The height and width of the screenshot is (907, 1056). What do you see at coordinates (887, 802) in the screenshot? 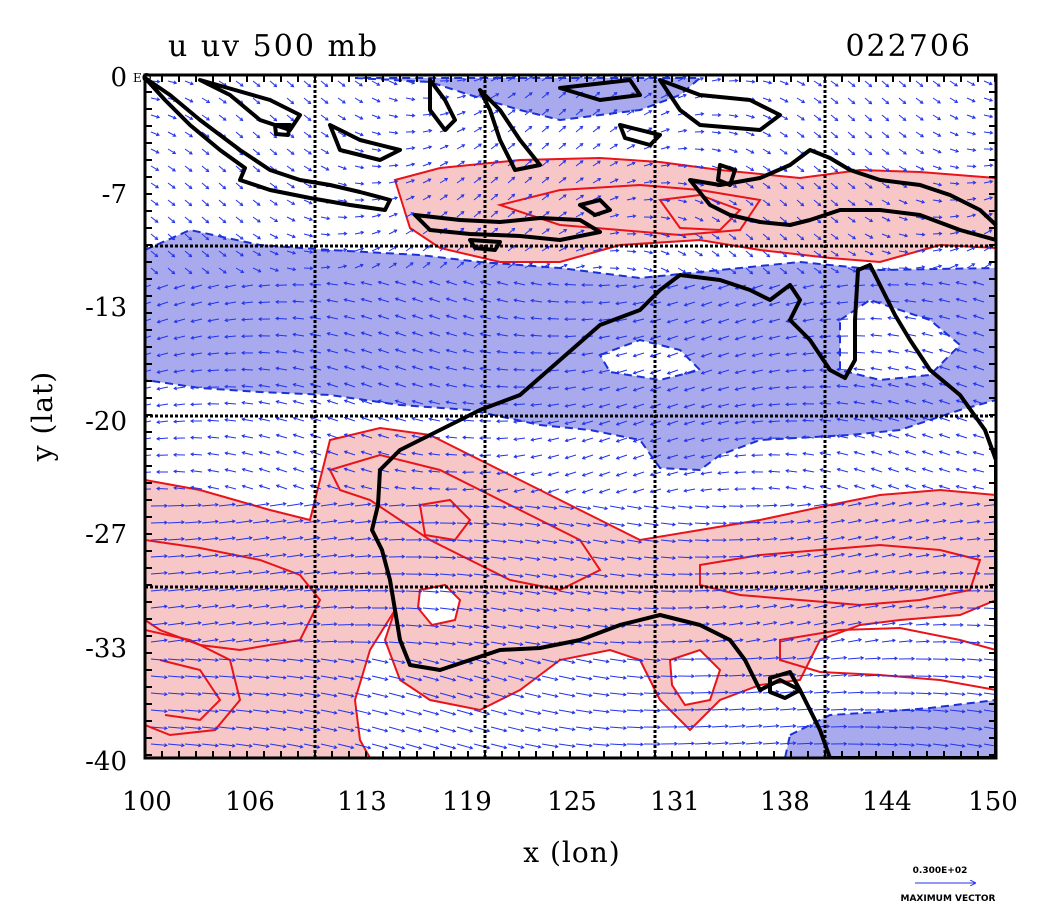
I see `x-tick-label: 144` at bounding box center [887, 802].